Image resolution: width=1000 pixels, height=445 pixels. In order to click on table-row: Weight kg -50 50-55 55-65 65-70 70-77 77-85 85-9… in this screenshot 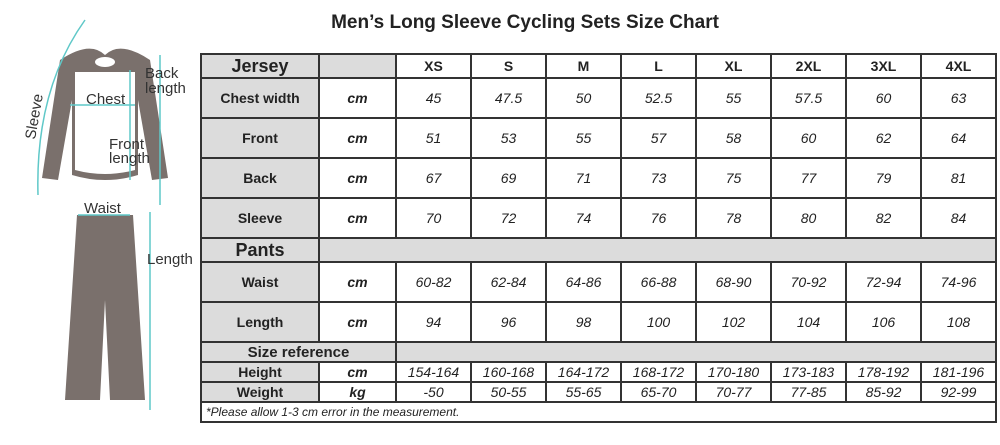, I will do `click(598, 392)`.